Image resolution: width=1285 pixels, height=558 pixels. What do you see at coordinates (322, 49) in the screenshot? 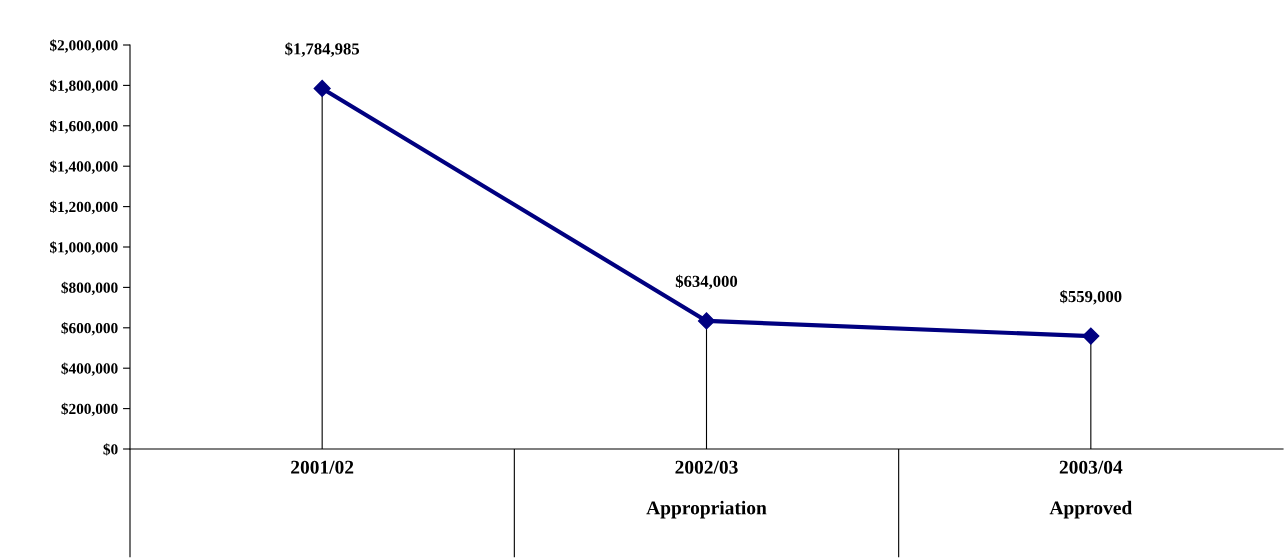
I see `data-label: $1,784,985` at bounding box center [322, 49].